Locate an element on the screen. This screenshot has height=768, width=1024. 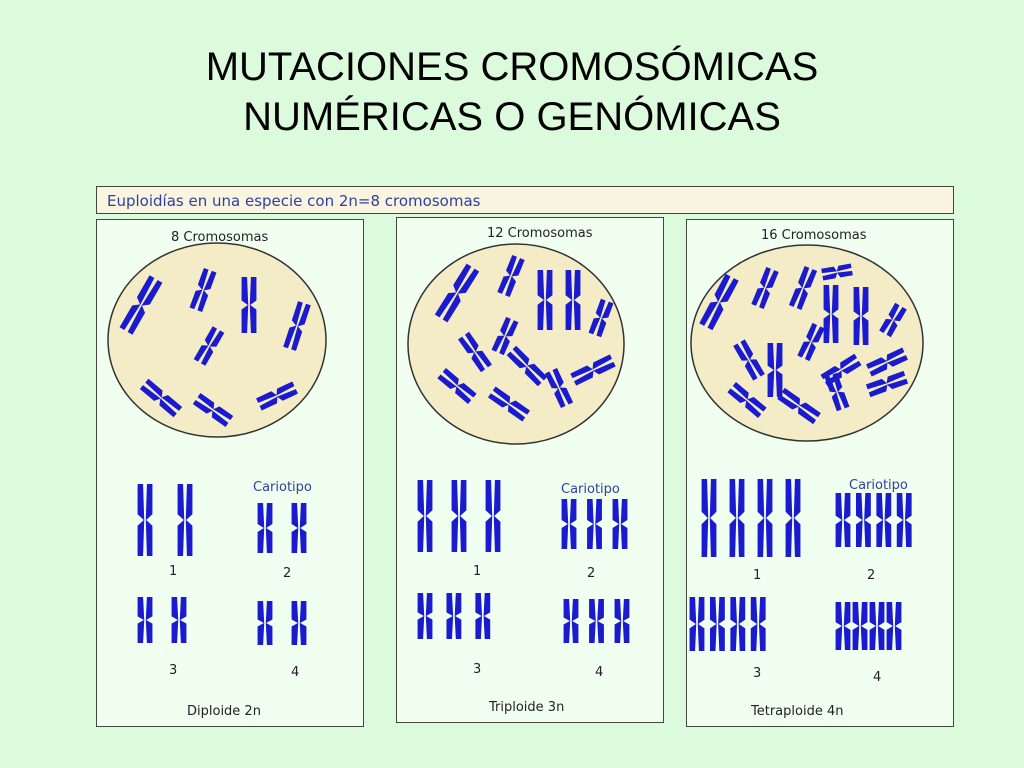
chromosome-count-label: 8 Cromosomas is located at coordinates (220, 237).